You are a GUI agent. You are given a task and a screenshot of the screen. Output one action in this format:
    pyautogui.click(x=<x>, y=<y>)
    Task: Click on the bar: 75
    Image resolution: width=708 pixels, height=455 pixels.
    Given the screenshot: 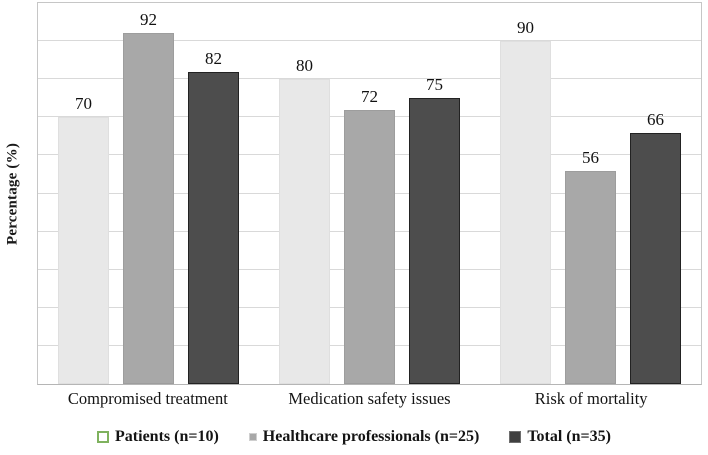 What is the action you would take?
    pyautogui.click(x=434, y=229)
    